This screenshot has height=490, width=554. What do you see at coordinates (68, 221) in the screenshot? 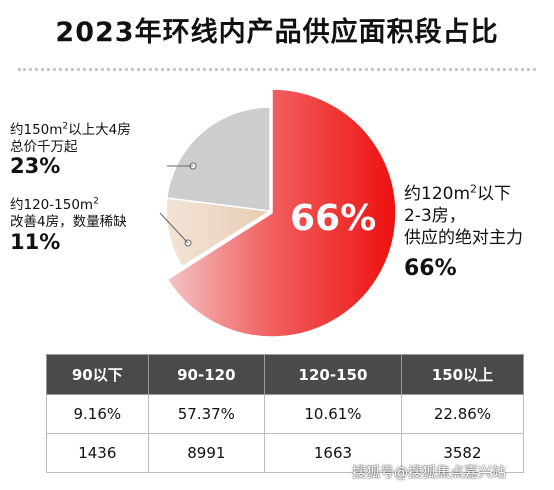
I see `label-improve4-line2: 改善4房，数量稀缺` at bounding box center [68, 221].